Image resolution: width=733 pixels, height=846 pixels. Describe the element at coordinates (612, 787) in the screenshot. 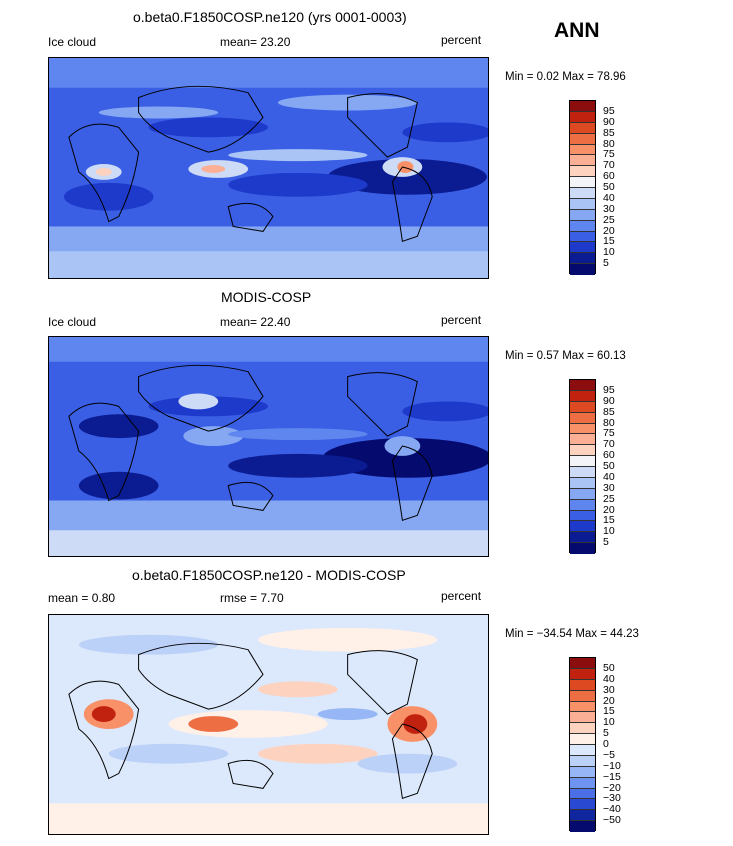

I see `colorbar-tick-label: −20` at that location.